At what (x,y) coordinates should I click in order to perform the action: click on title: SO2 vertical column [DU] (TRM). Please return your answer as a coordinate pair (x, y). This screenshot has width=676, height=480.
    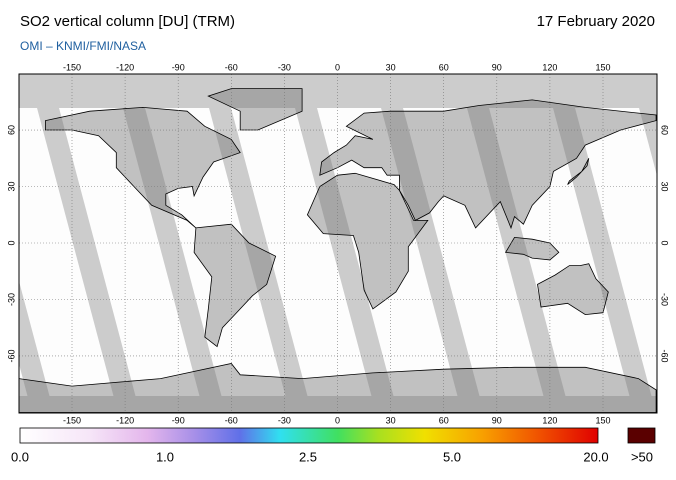
    Looking at the image, I should click on (127, 21).